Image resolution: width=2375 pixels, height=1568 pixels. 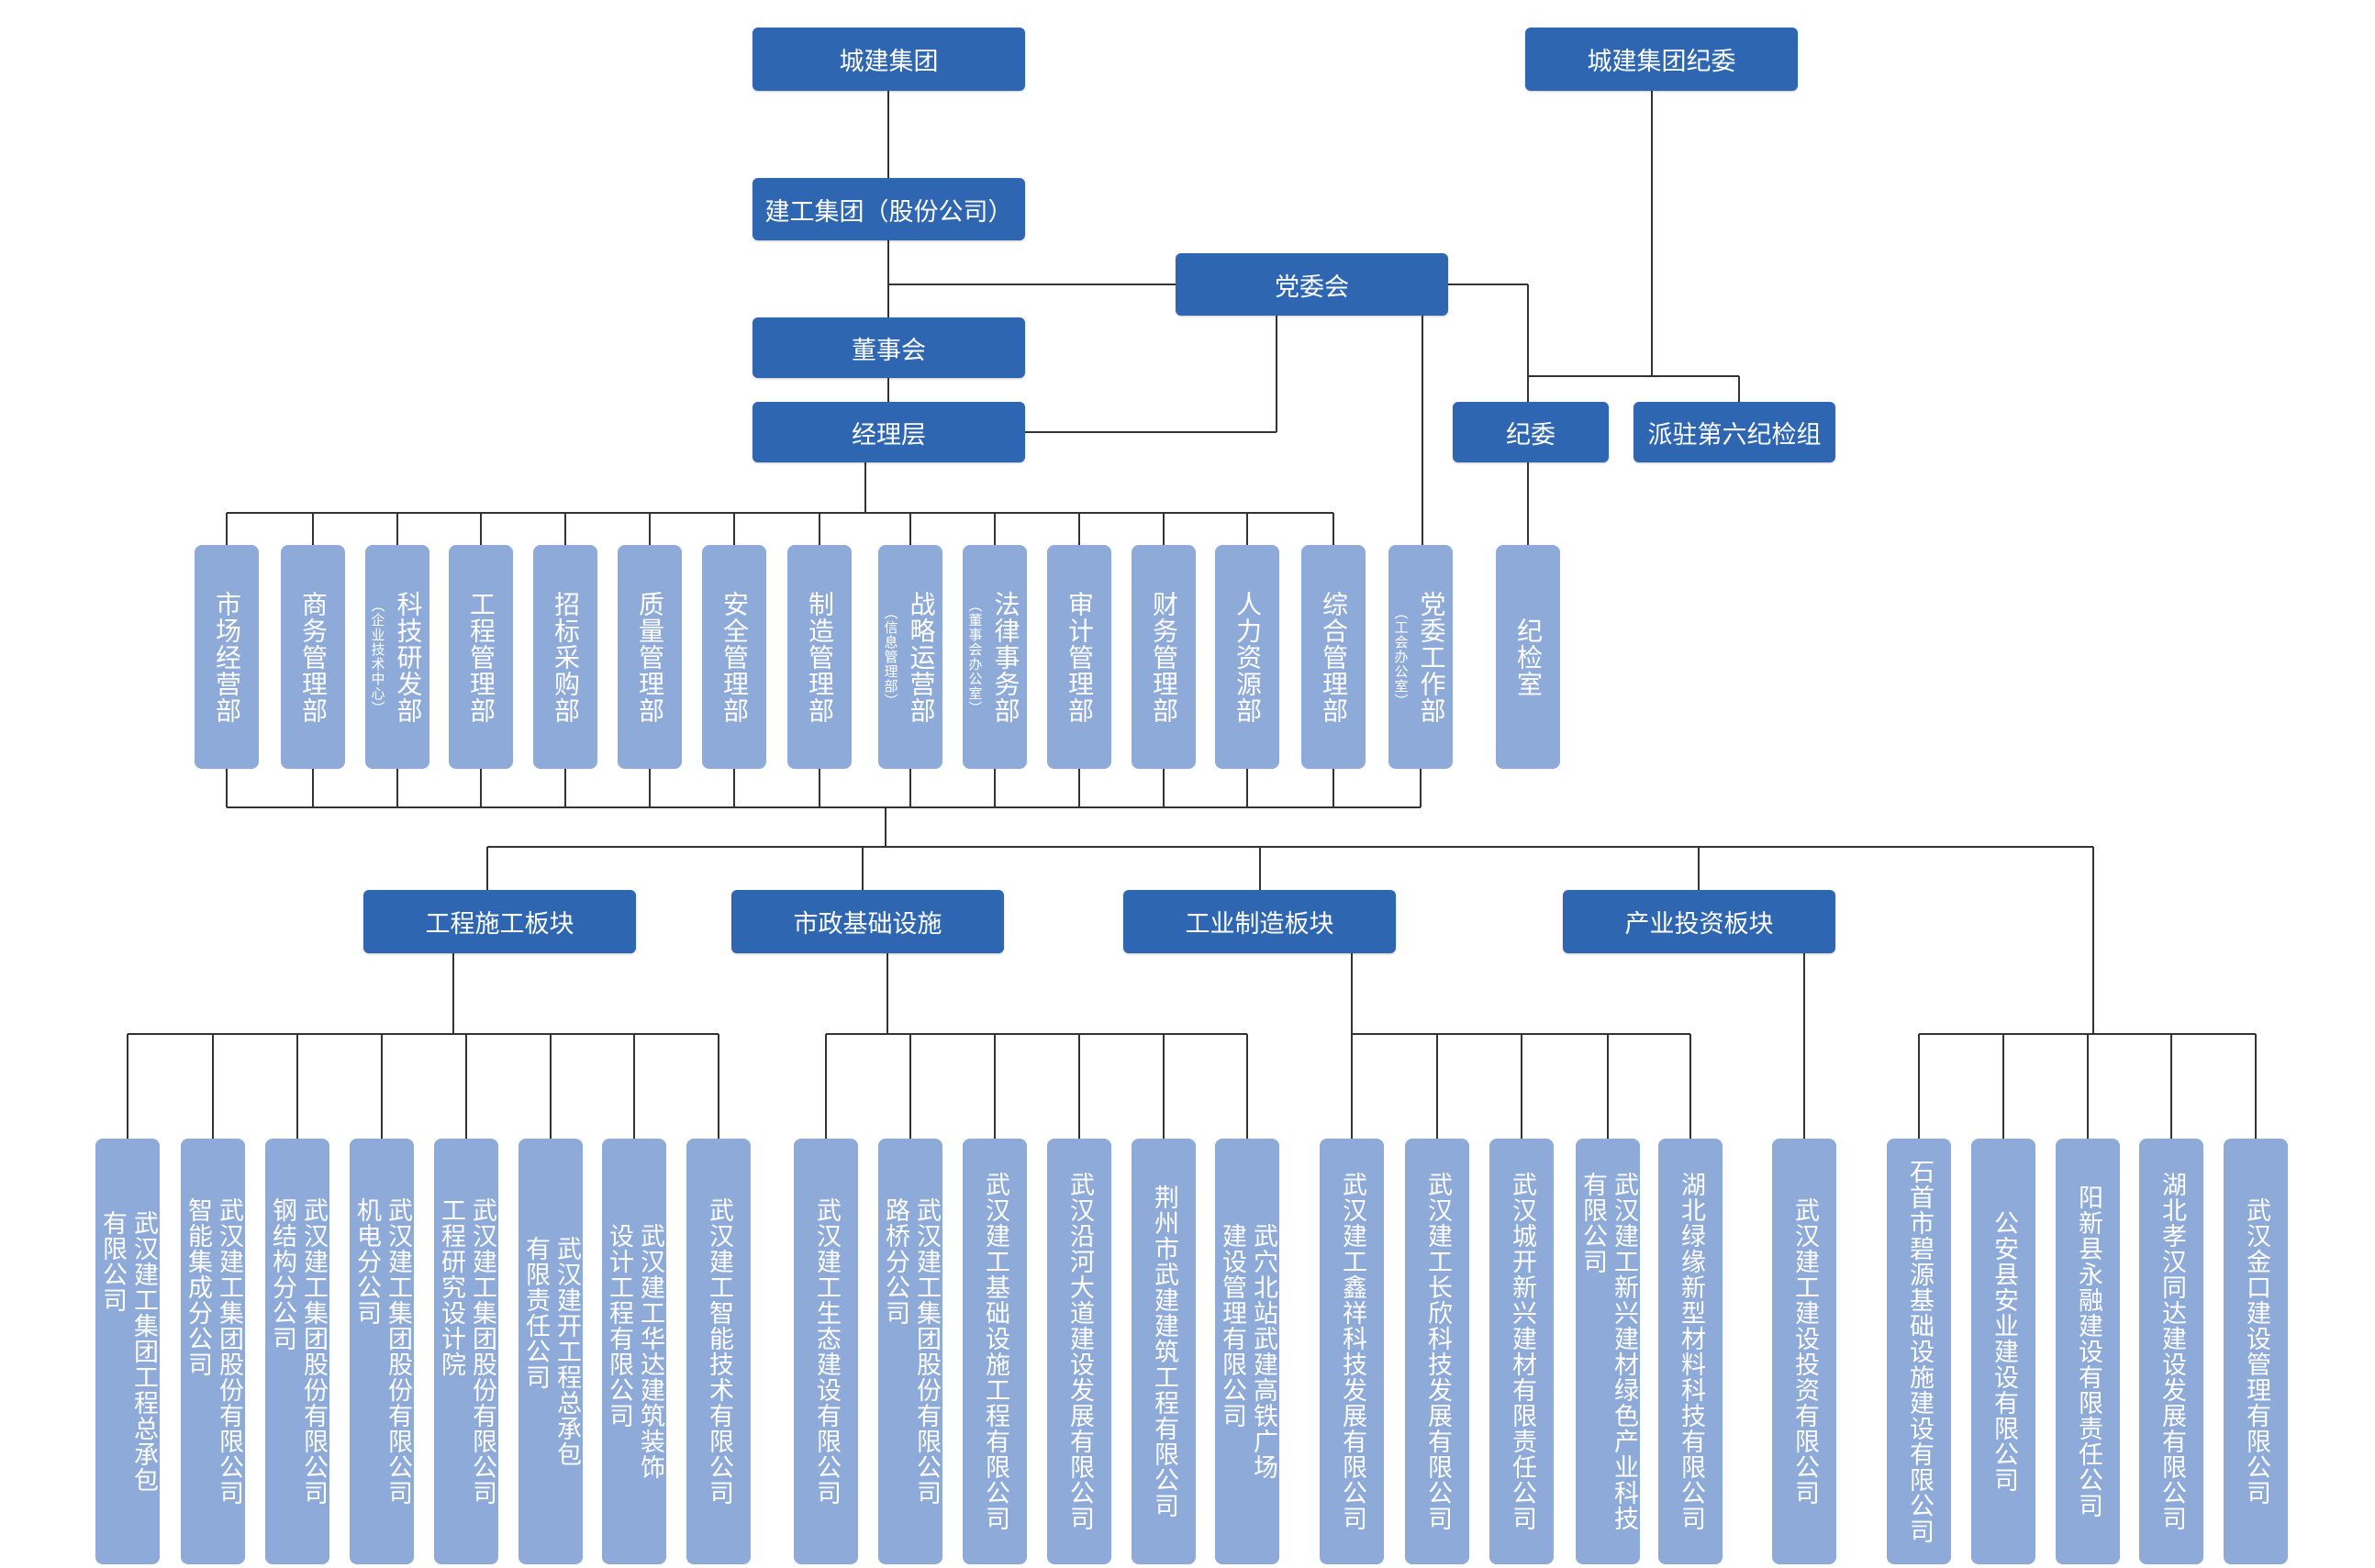 What do you see at coordinates (409, 657) in the screenshot?
I see `department-label: 科技研发部` at bounding box center [409, 657].